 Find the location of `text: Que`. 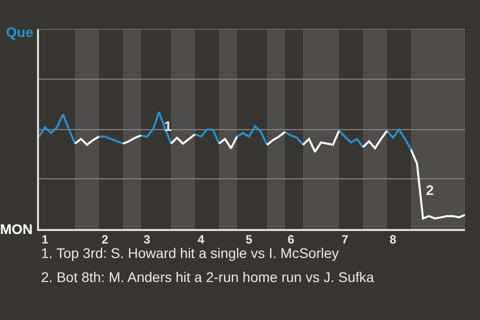

text: Que is located at coordinates (20, 32).